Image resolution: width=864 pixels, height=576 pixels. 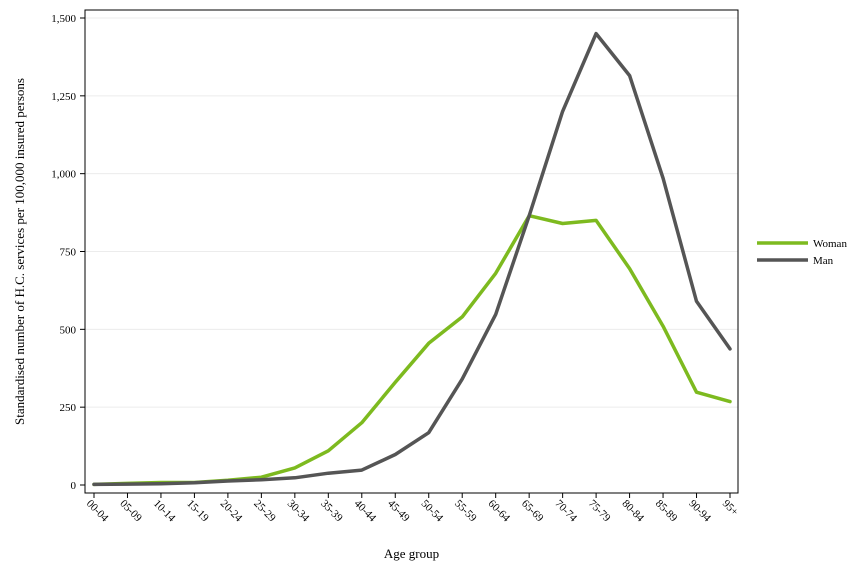 I want to click on y-tick-label: 1,000, so click(x=63, y=175).